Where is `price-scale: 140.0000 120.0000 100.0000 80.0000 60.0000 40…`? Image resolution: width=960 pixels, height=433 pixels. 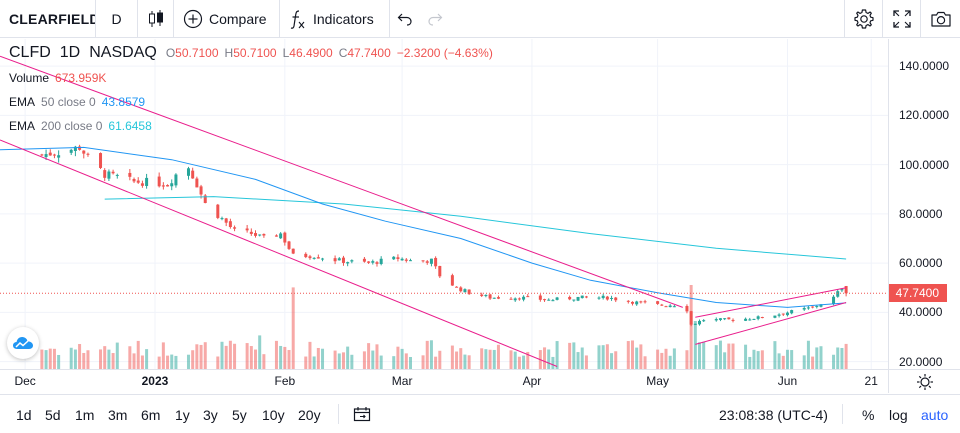 price-scale: 140.0000 120.0000 100.0000 80.0000 60.0000 40… is located at coordinates (924, 204).